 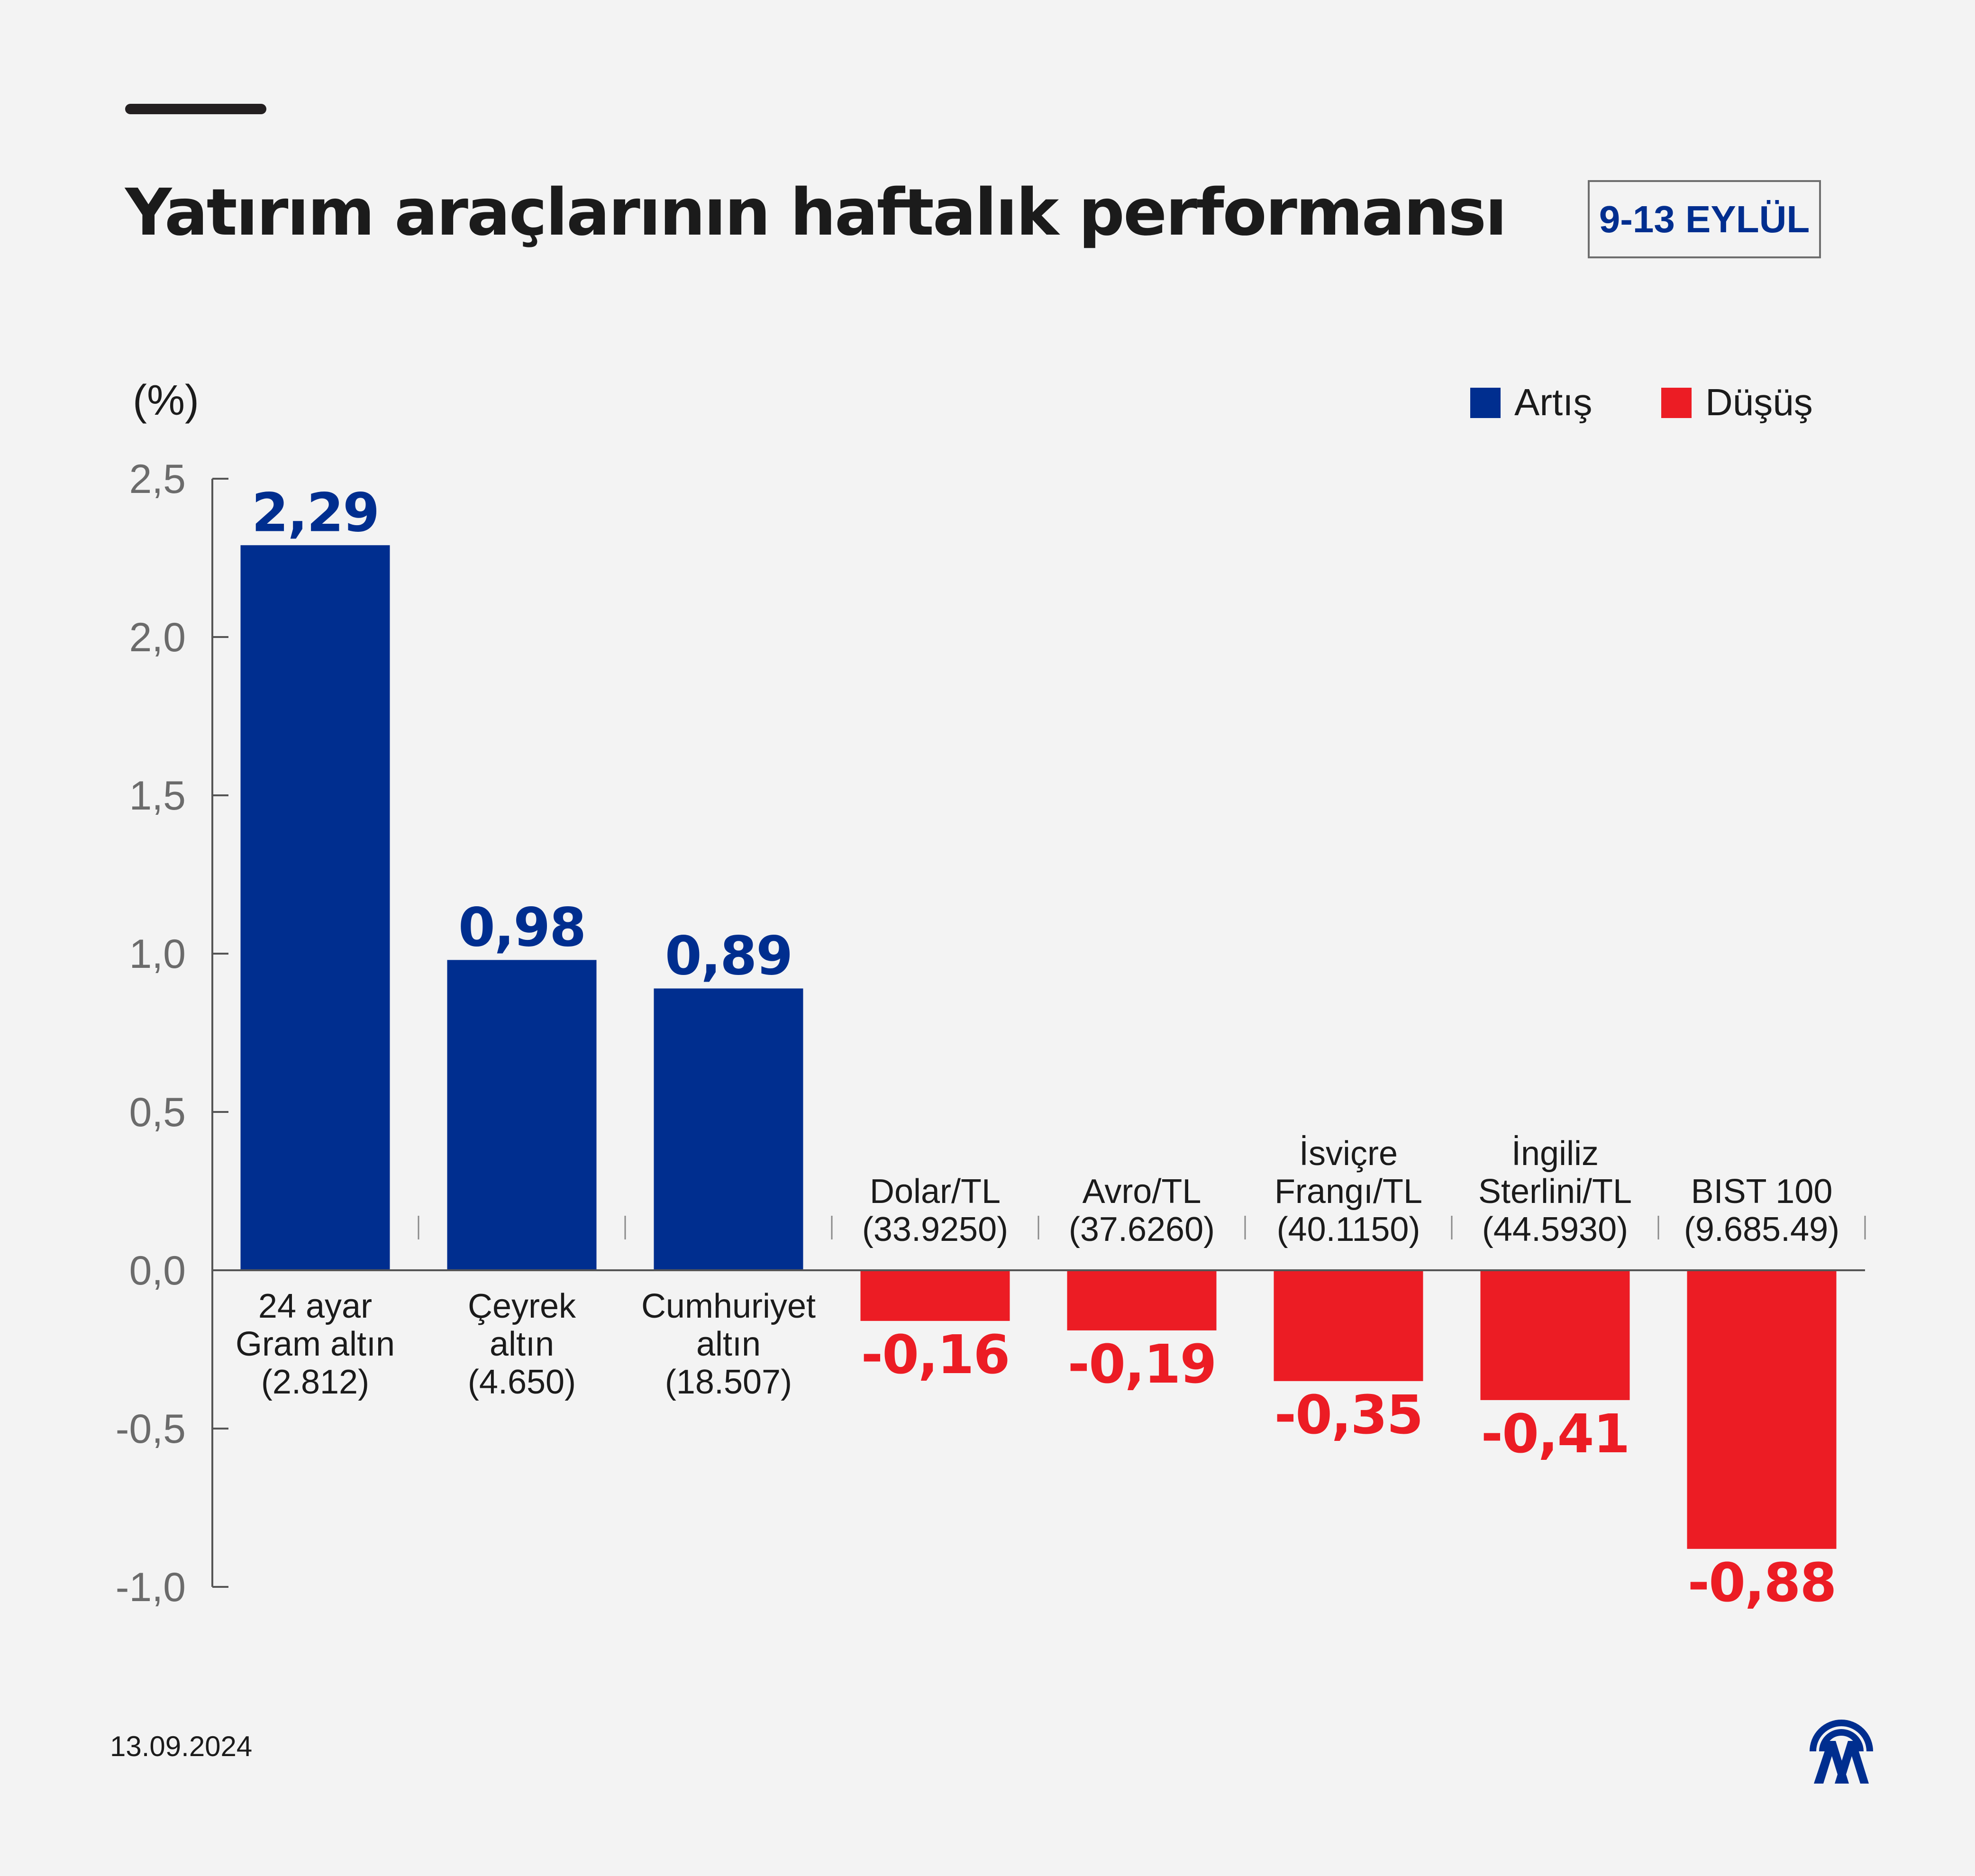 What do you see at coordinates (935, 1229) in the screenshot?
I see `category-label: (33.9250)` at bounding box center [935, 1229].